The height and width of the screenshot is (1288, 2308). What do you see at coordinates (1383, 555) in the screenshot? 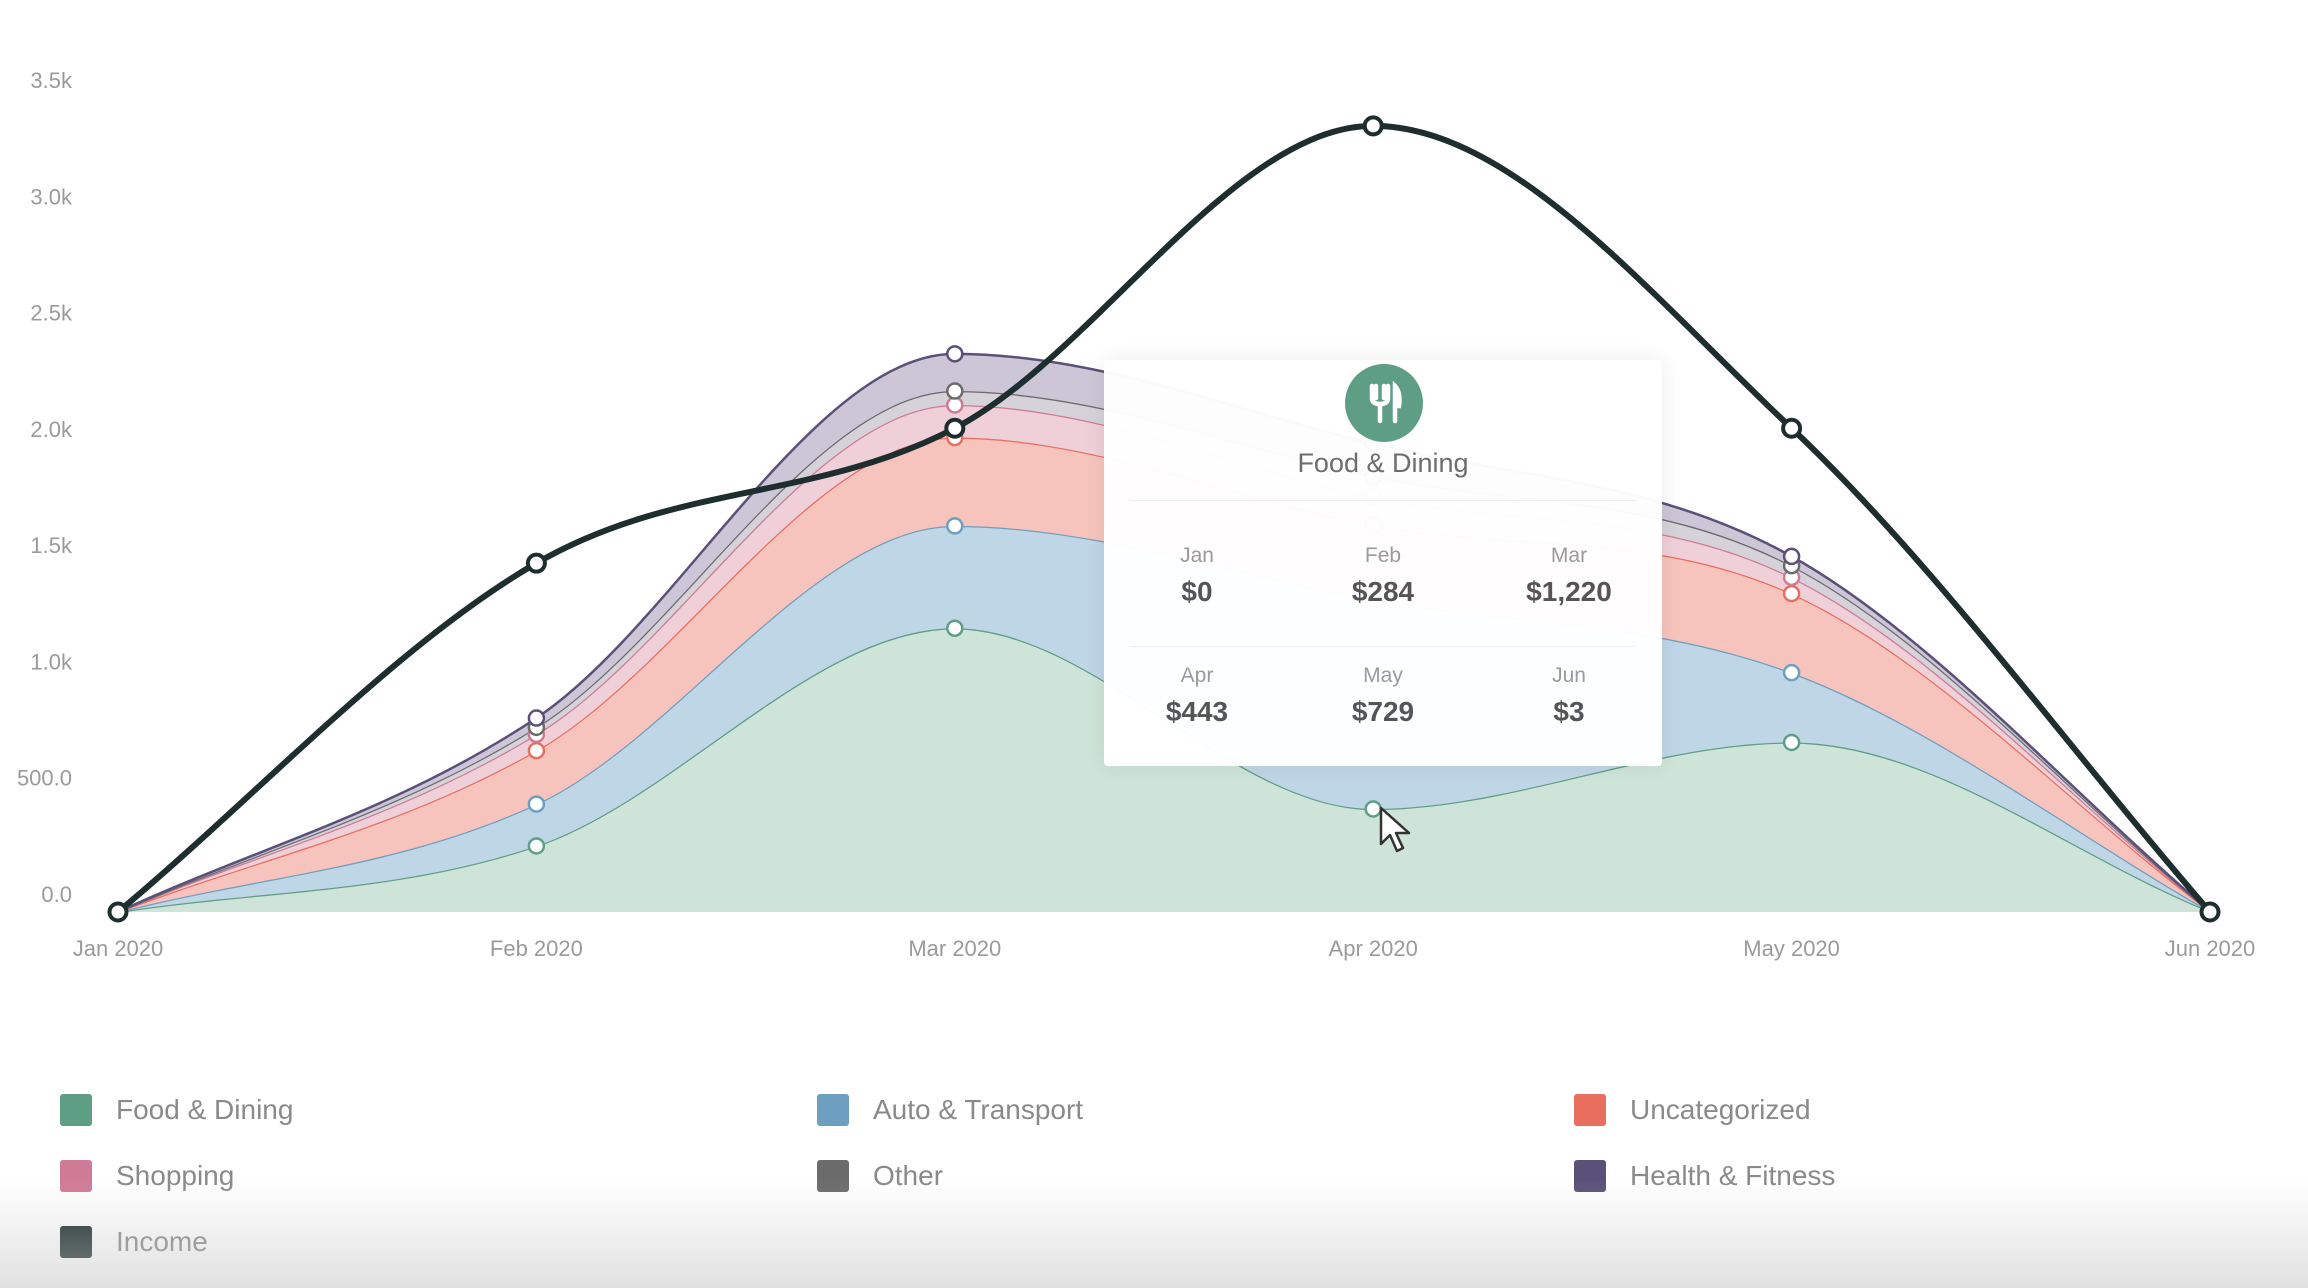
I see `tooltip-month: Feb` at bounding box center [1383, 555].